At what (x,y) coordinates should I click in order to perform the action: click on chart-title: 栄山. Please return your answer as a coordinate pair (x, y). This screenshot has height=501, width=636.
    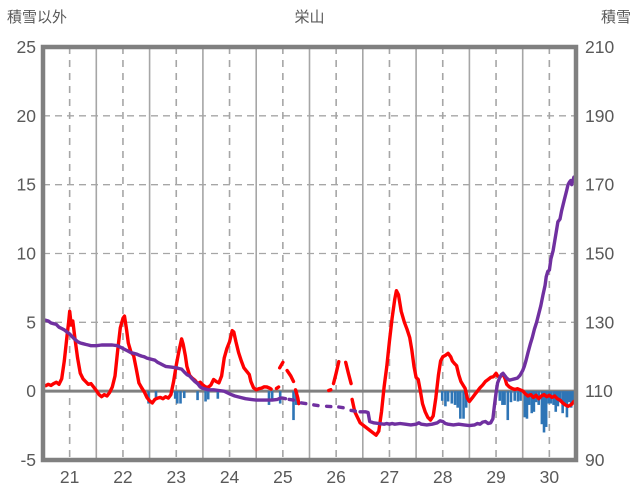
    Looking at the image, I should click on (309, 17).